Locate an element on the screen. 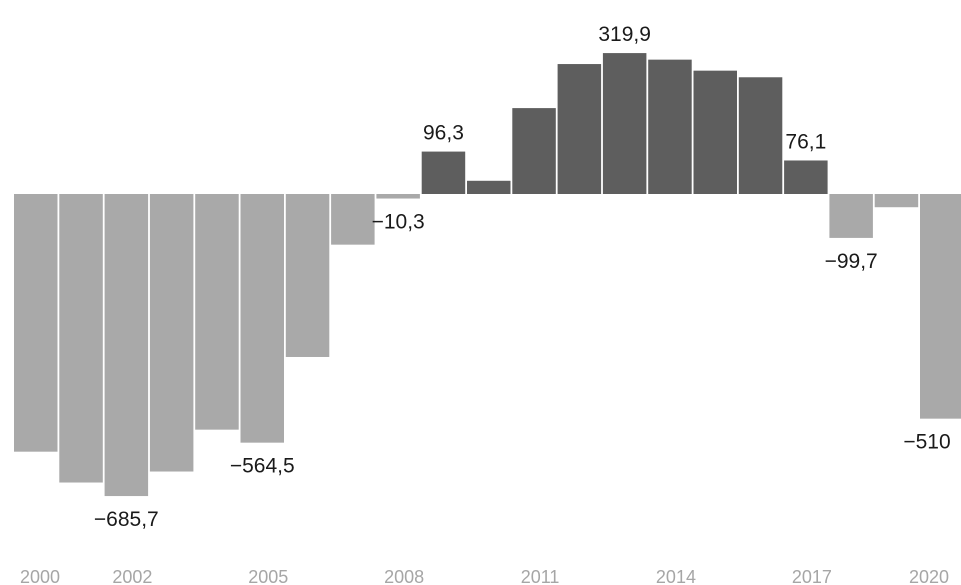  x-tick-label-2000: 2000 is located at coordinates (40, 576).